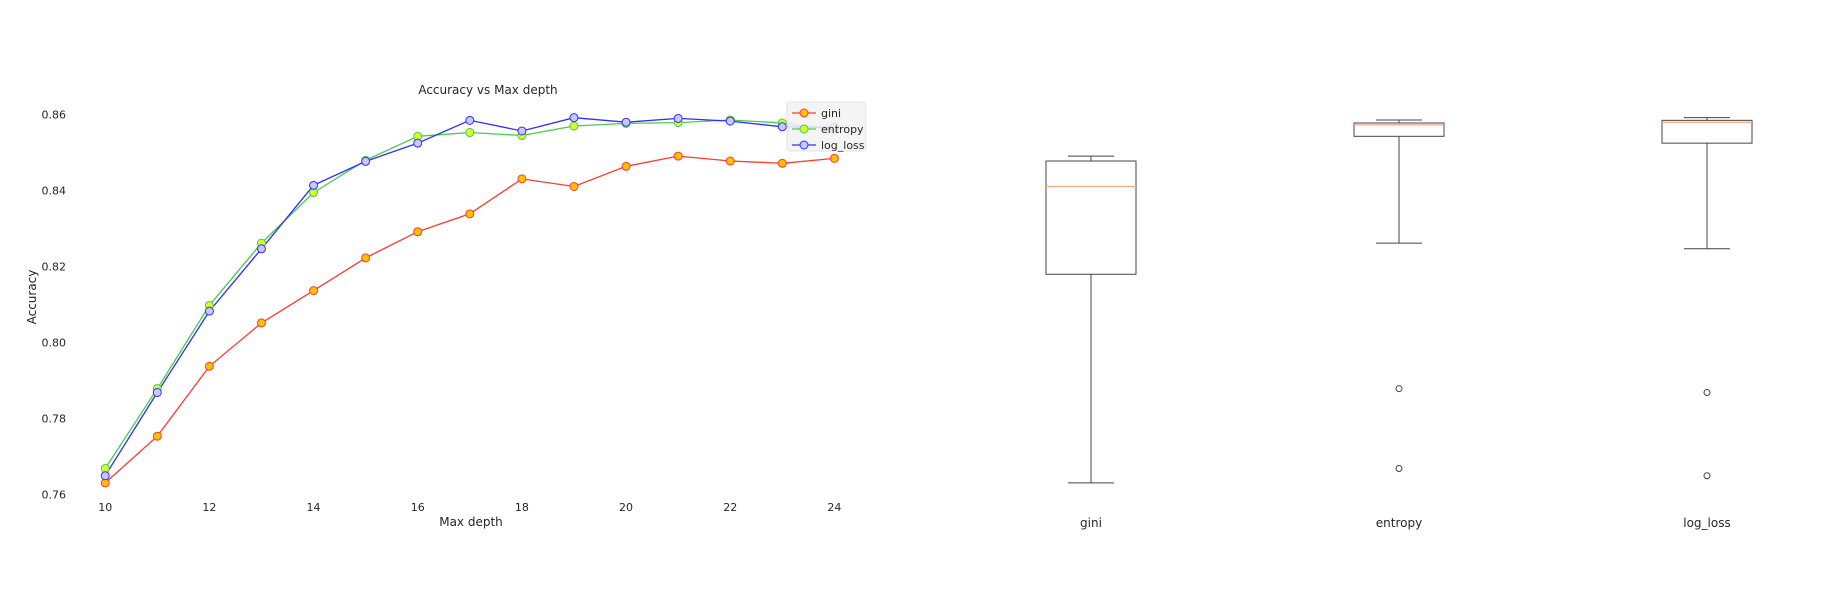 The height and width of the screenshot is (594, 1840). What do you see at coordinates (1399, 523) in the screenshot?
I see `box-category-label: entropy` at bounding box center [1399, 523].